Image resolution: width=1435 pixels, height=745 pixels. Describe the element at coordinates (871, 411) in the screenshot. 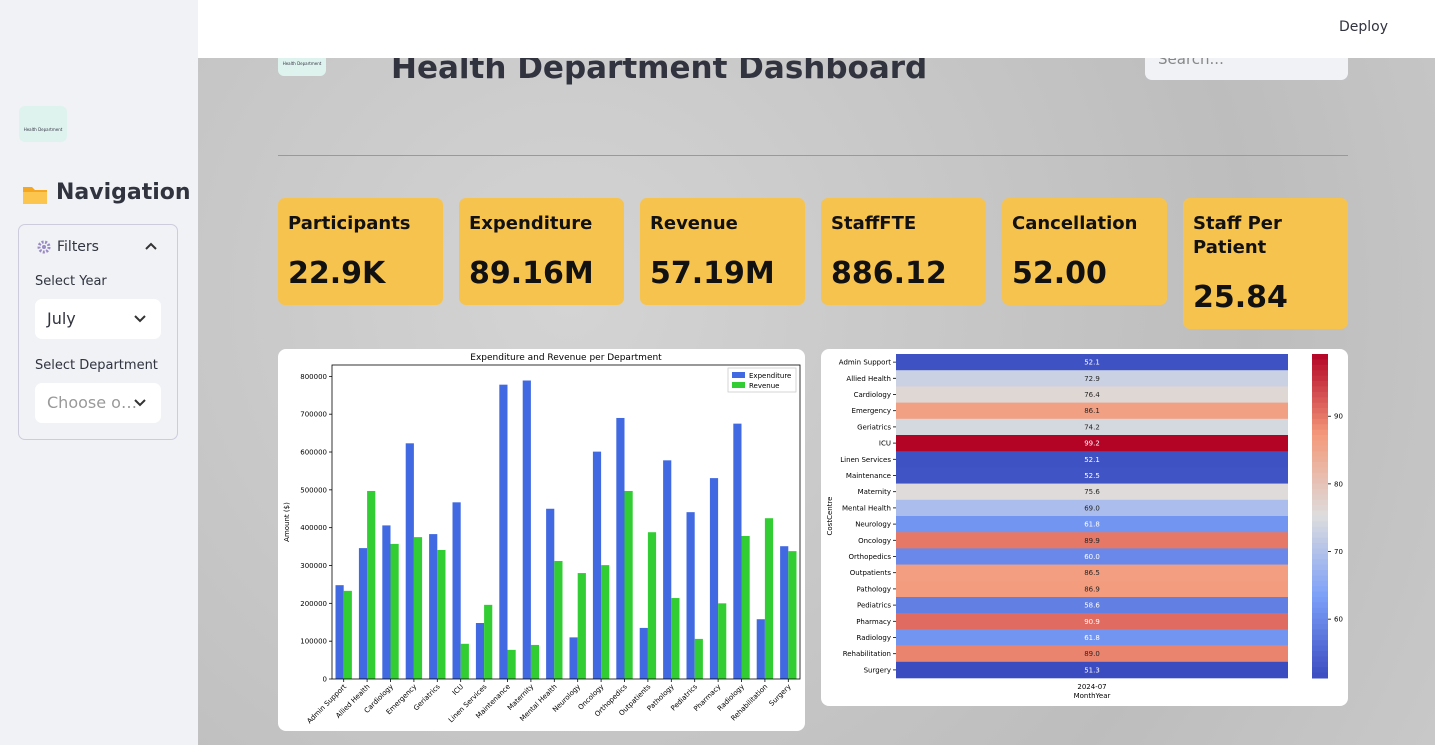

I see `y-tick-label: Emergency` at that location.